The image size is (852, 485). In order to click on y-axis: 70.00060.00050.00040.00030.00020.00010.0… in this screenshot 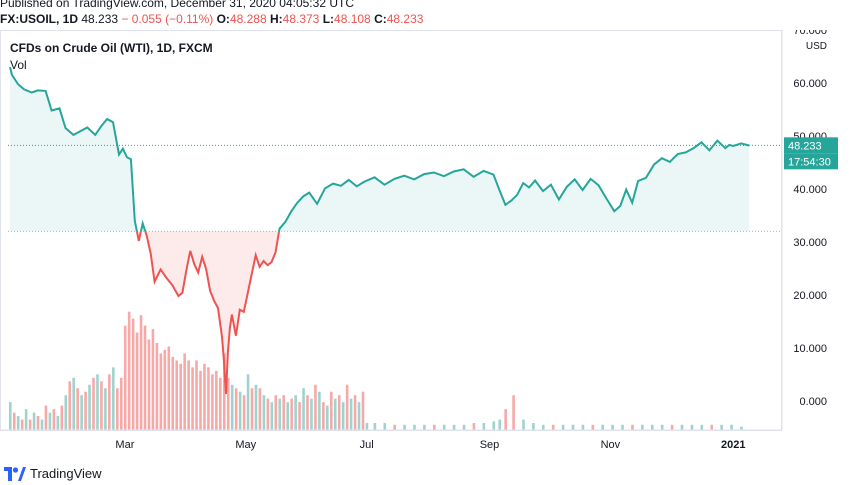, I will do `click(804, 230)`.